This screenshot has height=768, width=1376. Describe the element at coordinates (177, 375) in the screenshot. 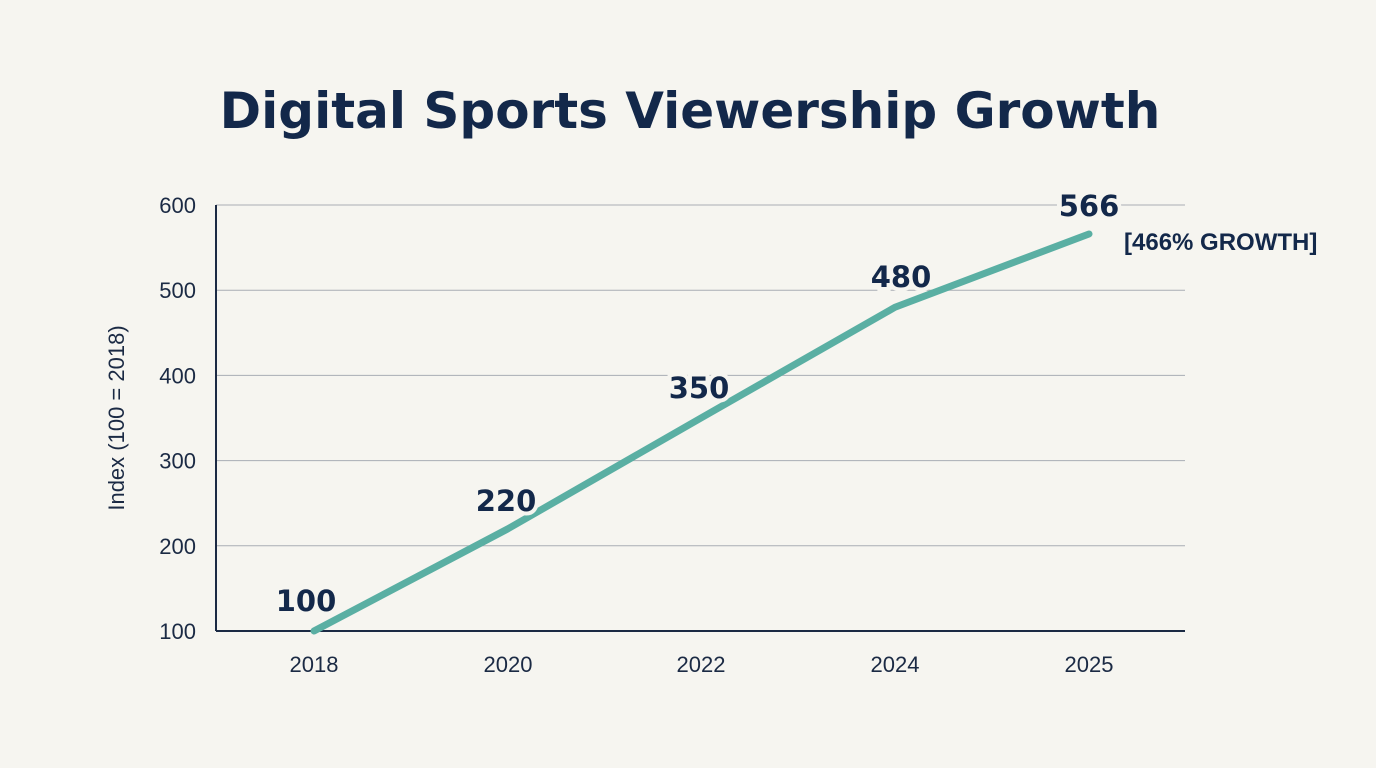

I see `y-tick-label: 400` at that location.